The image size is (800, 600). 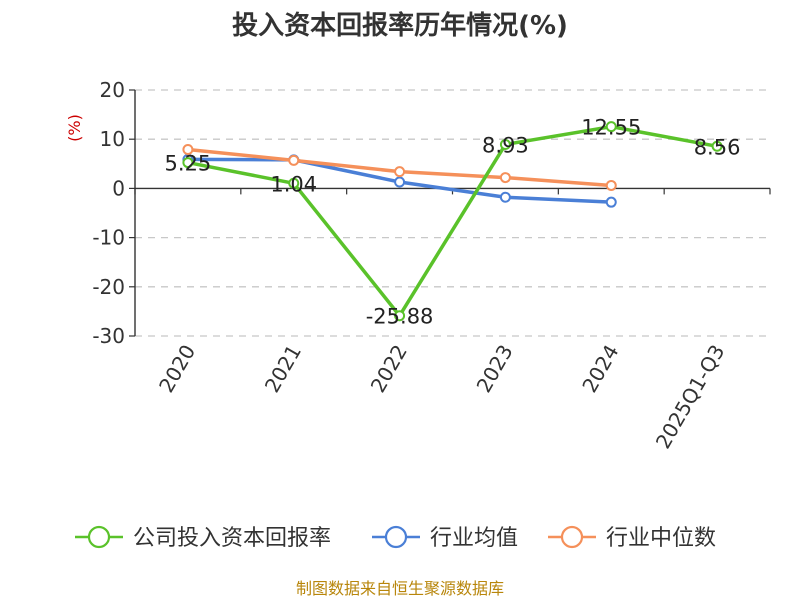 I want to click on y-tick-label: -20, so click(x=108, y=287).